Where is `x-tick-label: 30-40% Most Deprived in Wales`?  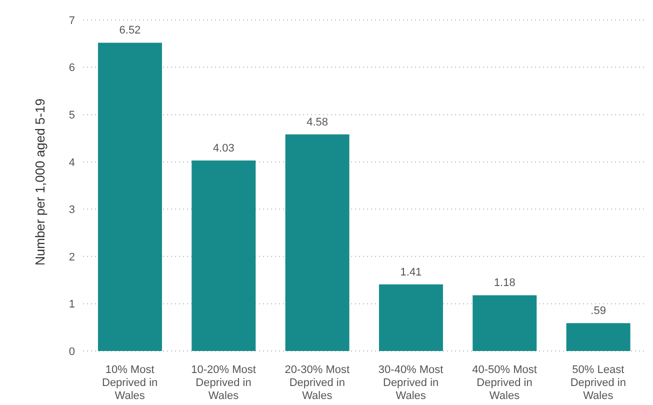
x-tick-label: 30-40% Most Deprived in Wales is located at coordinates (411, 383).